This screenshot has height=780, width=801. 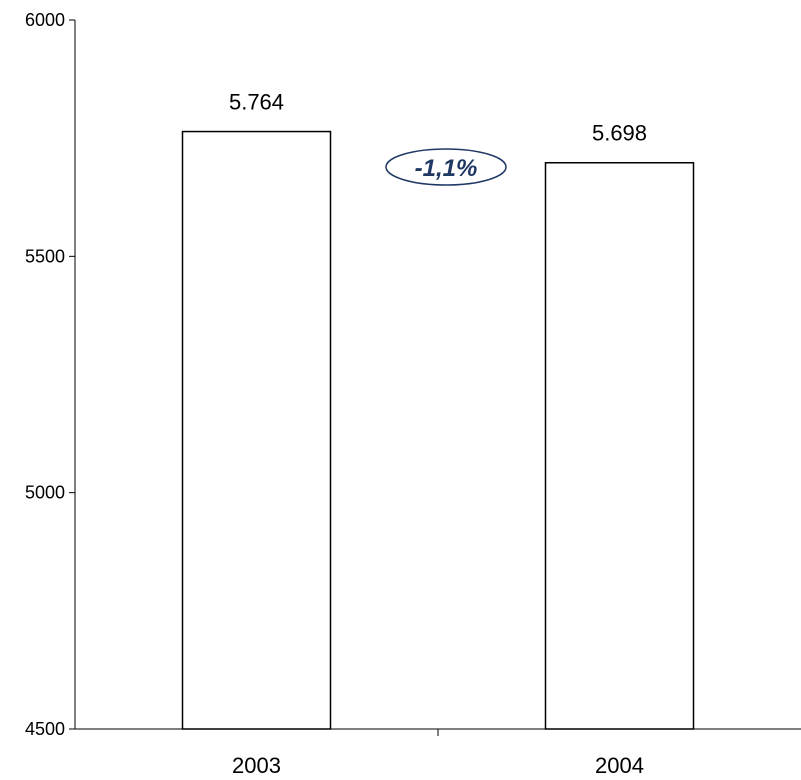 I want to click on change-annotation-ellipse, so click(x=446, y=167).